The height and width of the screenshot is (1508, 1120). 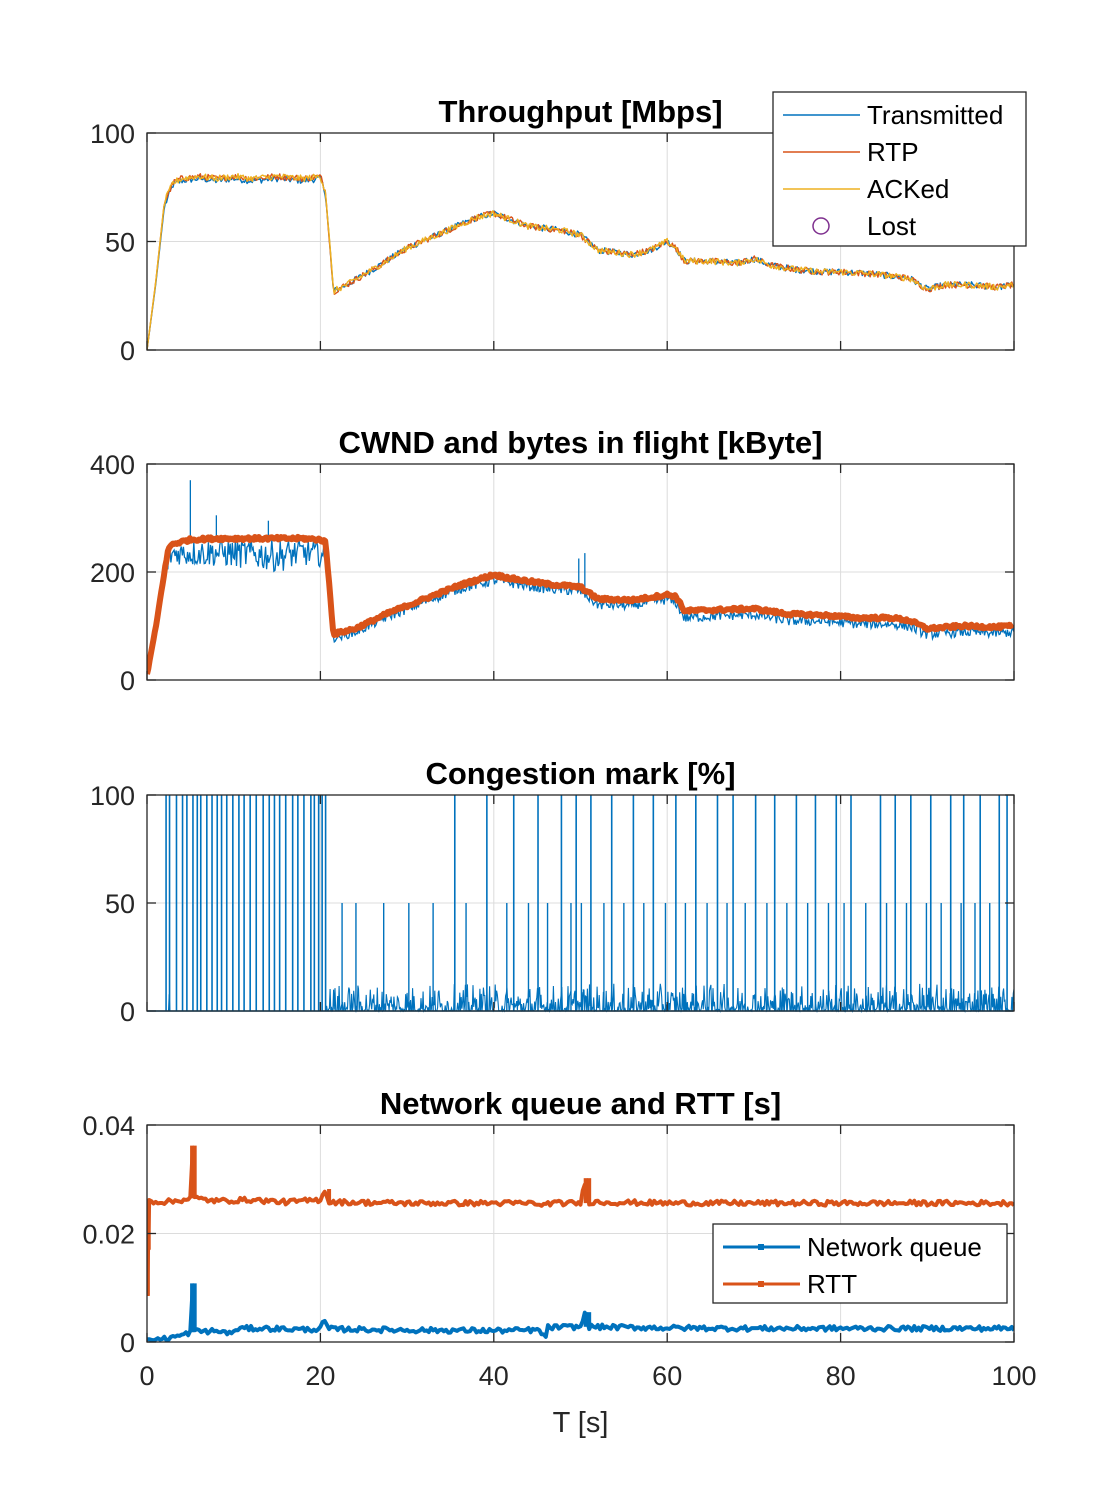 I want to click on chart-title: Congestion mark [%], so click(x=580, y=773).